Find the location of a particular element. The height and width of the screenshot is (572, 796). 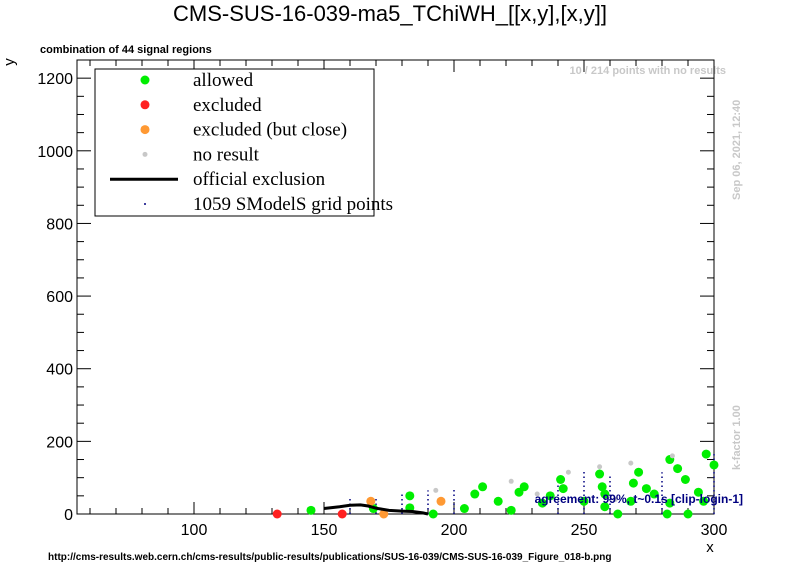

official-exclusion is located at coordinates (376, 509).